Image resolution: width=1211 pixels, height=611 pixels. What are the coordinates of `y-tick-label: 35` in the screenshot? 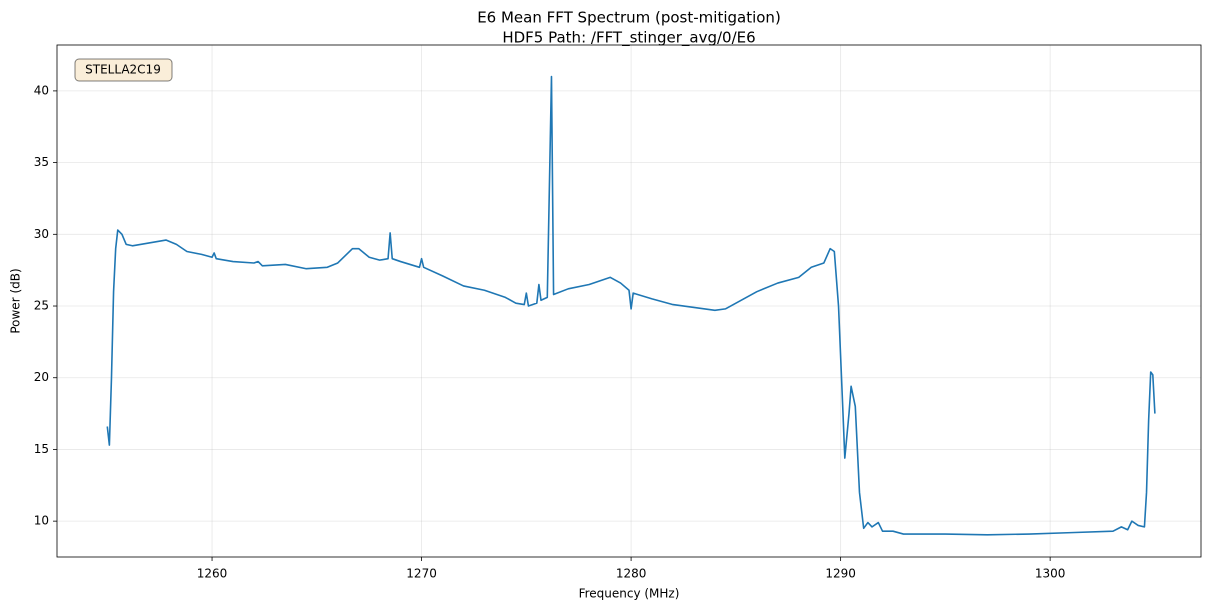 It's located at (41, 162).